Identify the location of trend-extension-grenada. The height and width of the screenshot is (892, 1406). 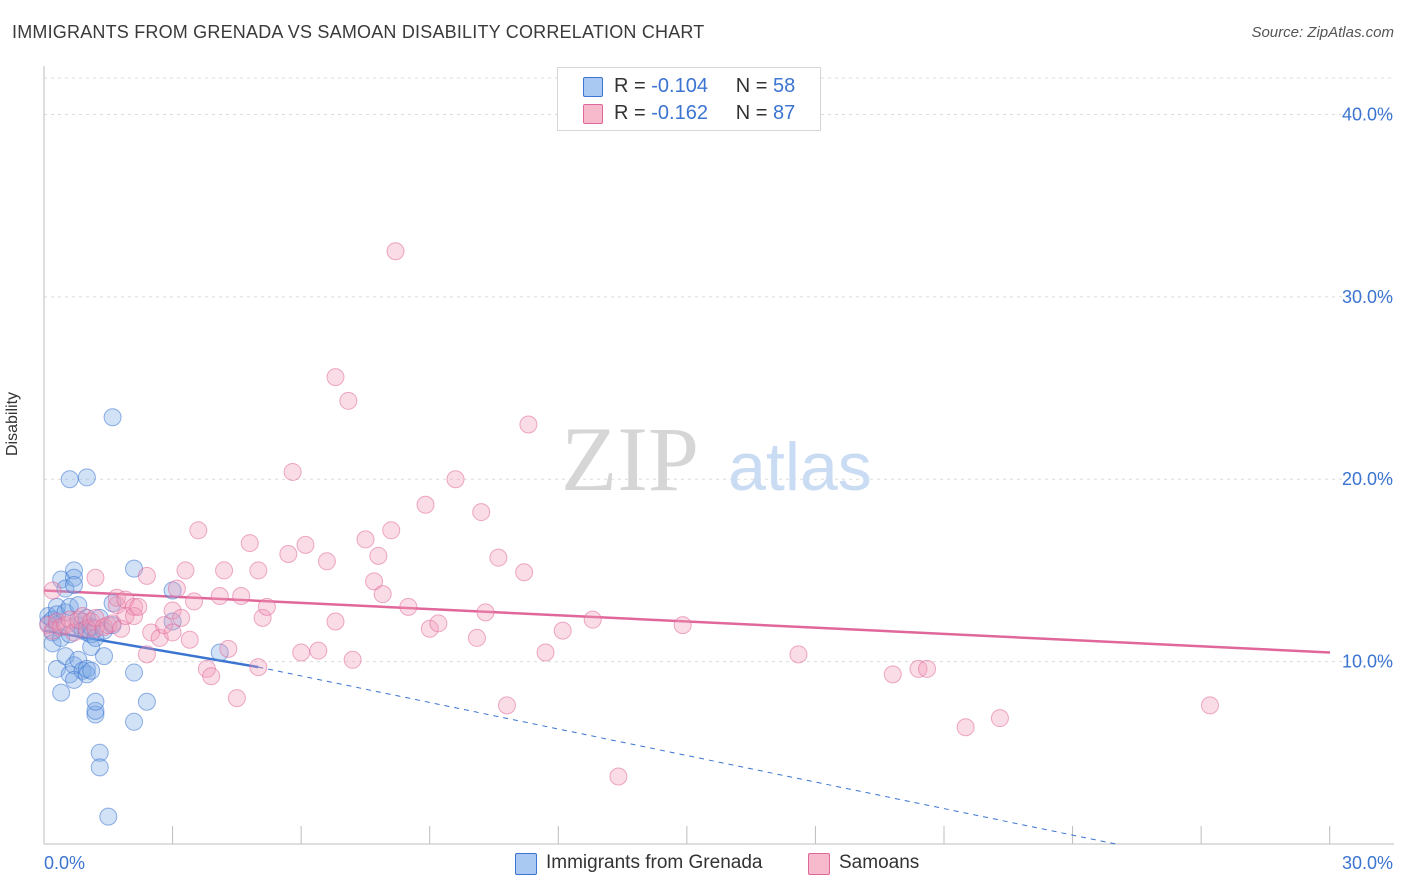
(687, 755).